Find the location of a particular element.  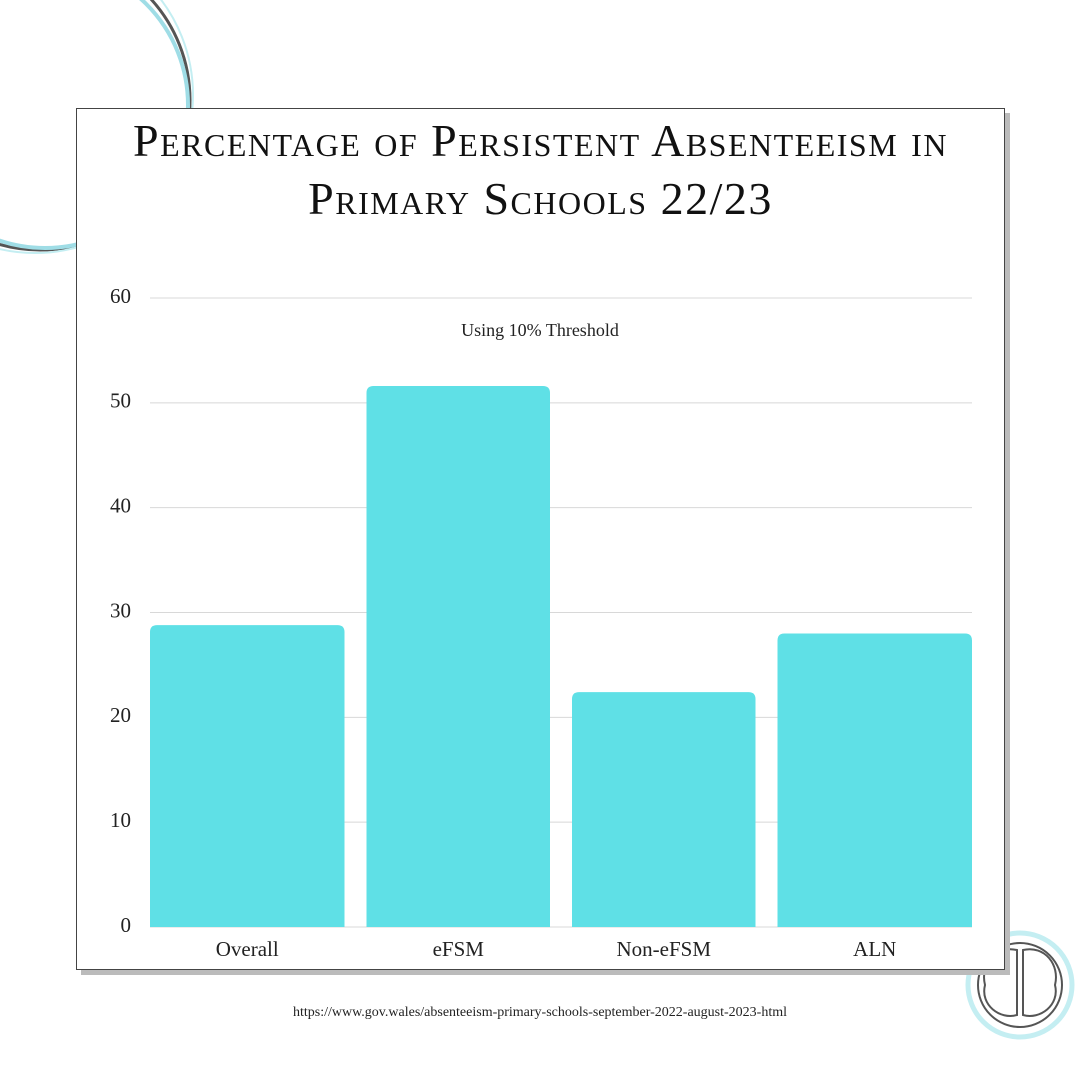

y-tick-label: 0 is located at coordinates (126, 925).